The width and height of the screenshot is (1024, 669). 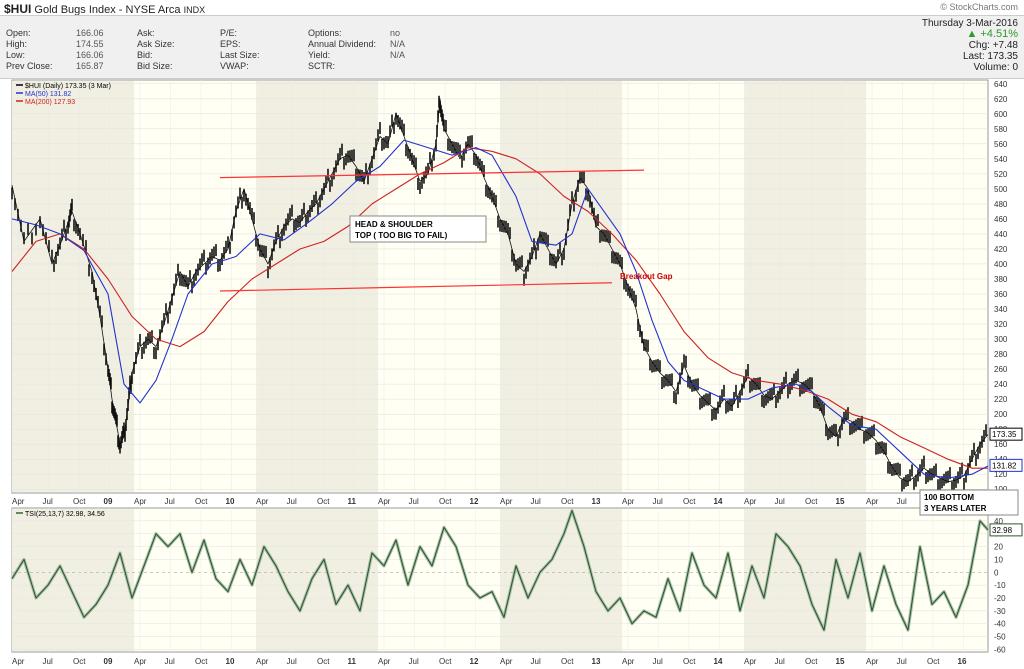 What do you see at coordinates (108, 661) in the screenshot?
I see `tsi-x-tick-label: 09` at bounding box center [108, 661].